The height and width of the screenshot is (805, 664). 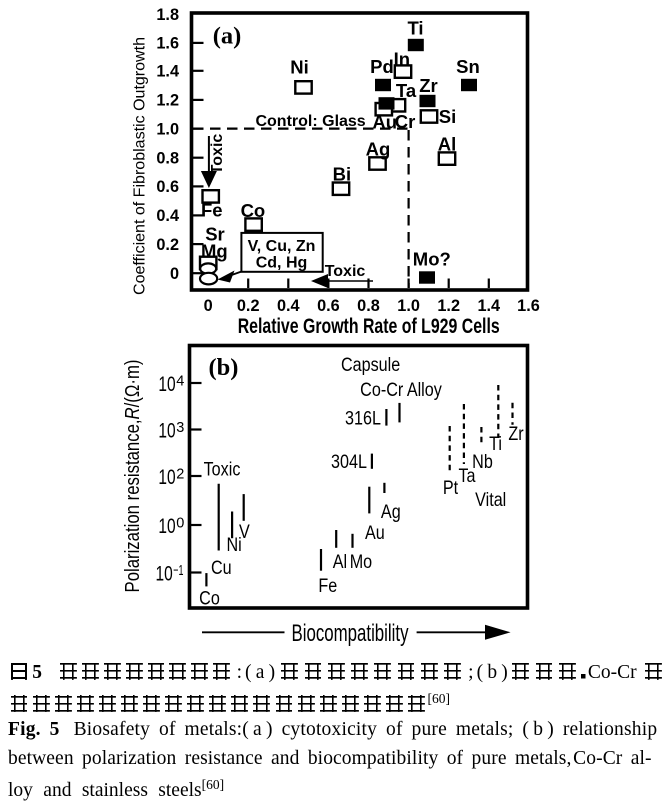 What do you see at coordinates (180, 428) in the screenshot?
I see `svg-text: 3` at bounding box center [180, 428].